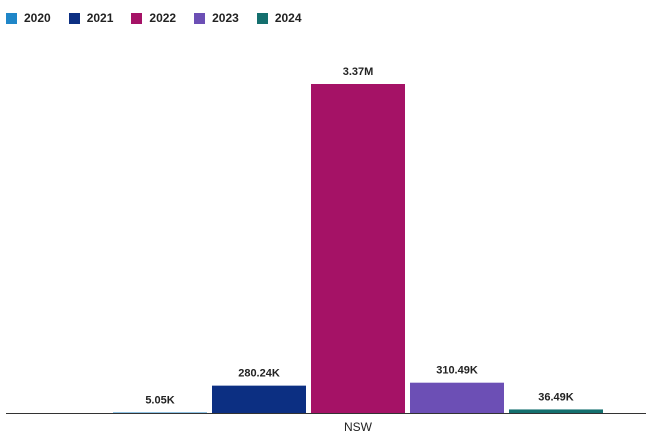  I want to click on chart-legend: 2020 2021 2022 2023 2024, so click(163, 18).